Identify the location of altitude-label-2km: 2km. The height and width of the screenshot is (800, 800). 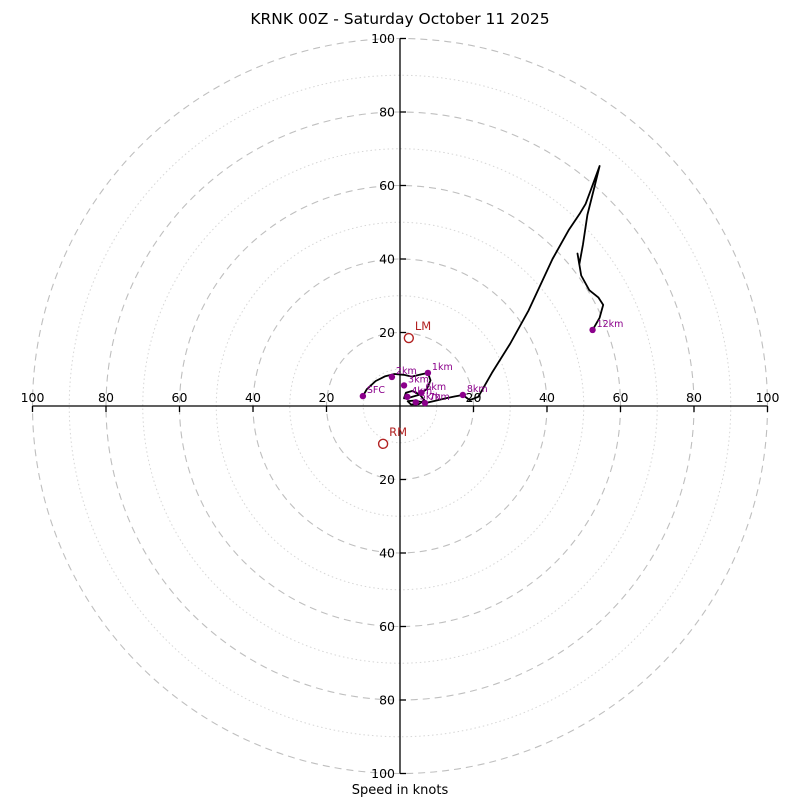
(406, 371).